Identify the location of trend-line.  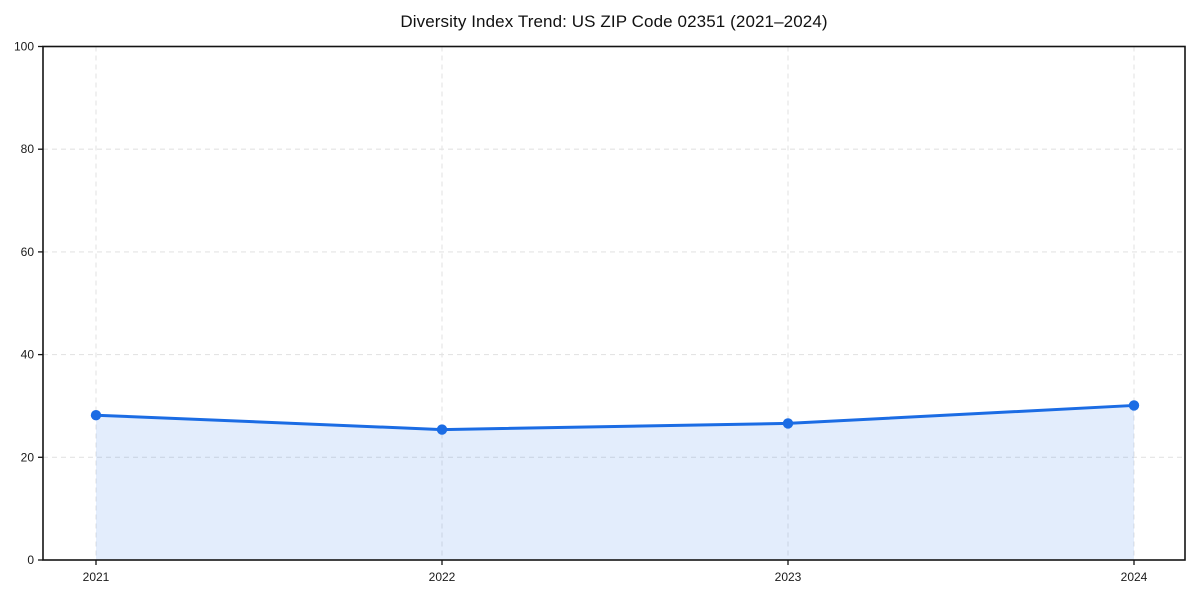
(615, 417).